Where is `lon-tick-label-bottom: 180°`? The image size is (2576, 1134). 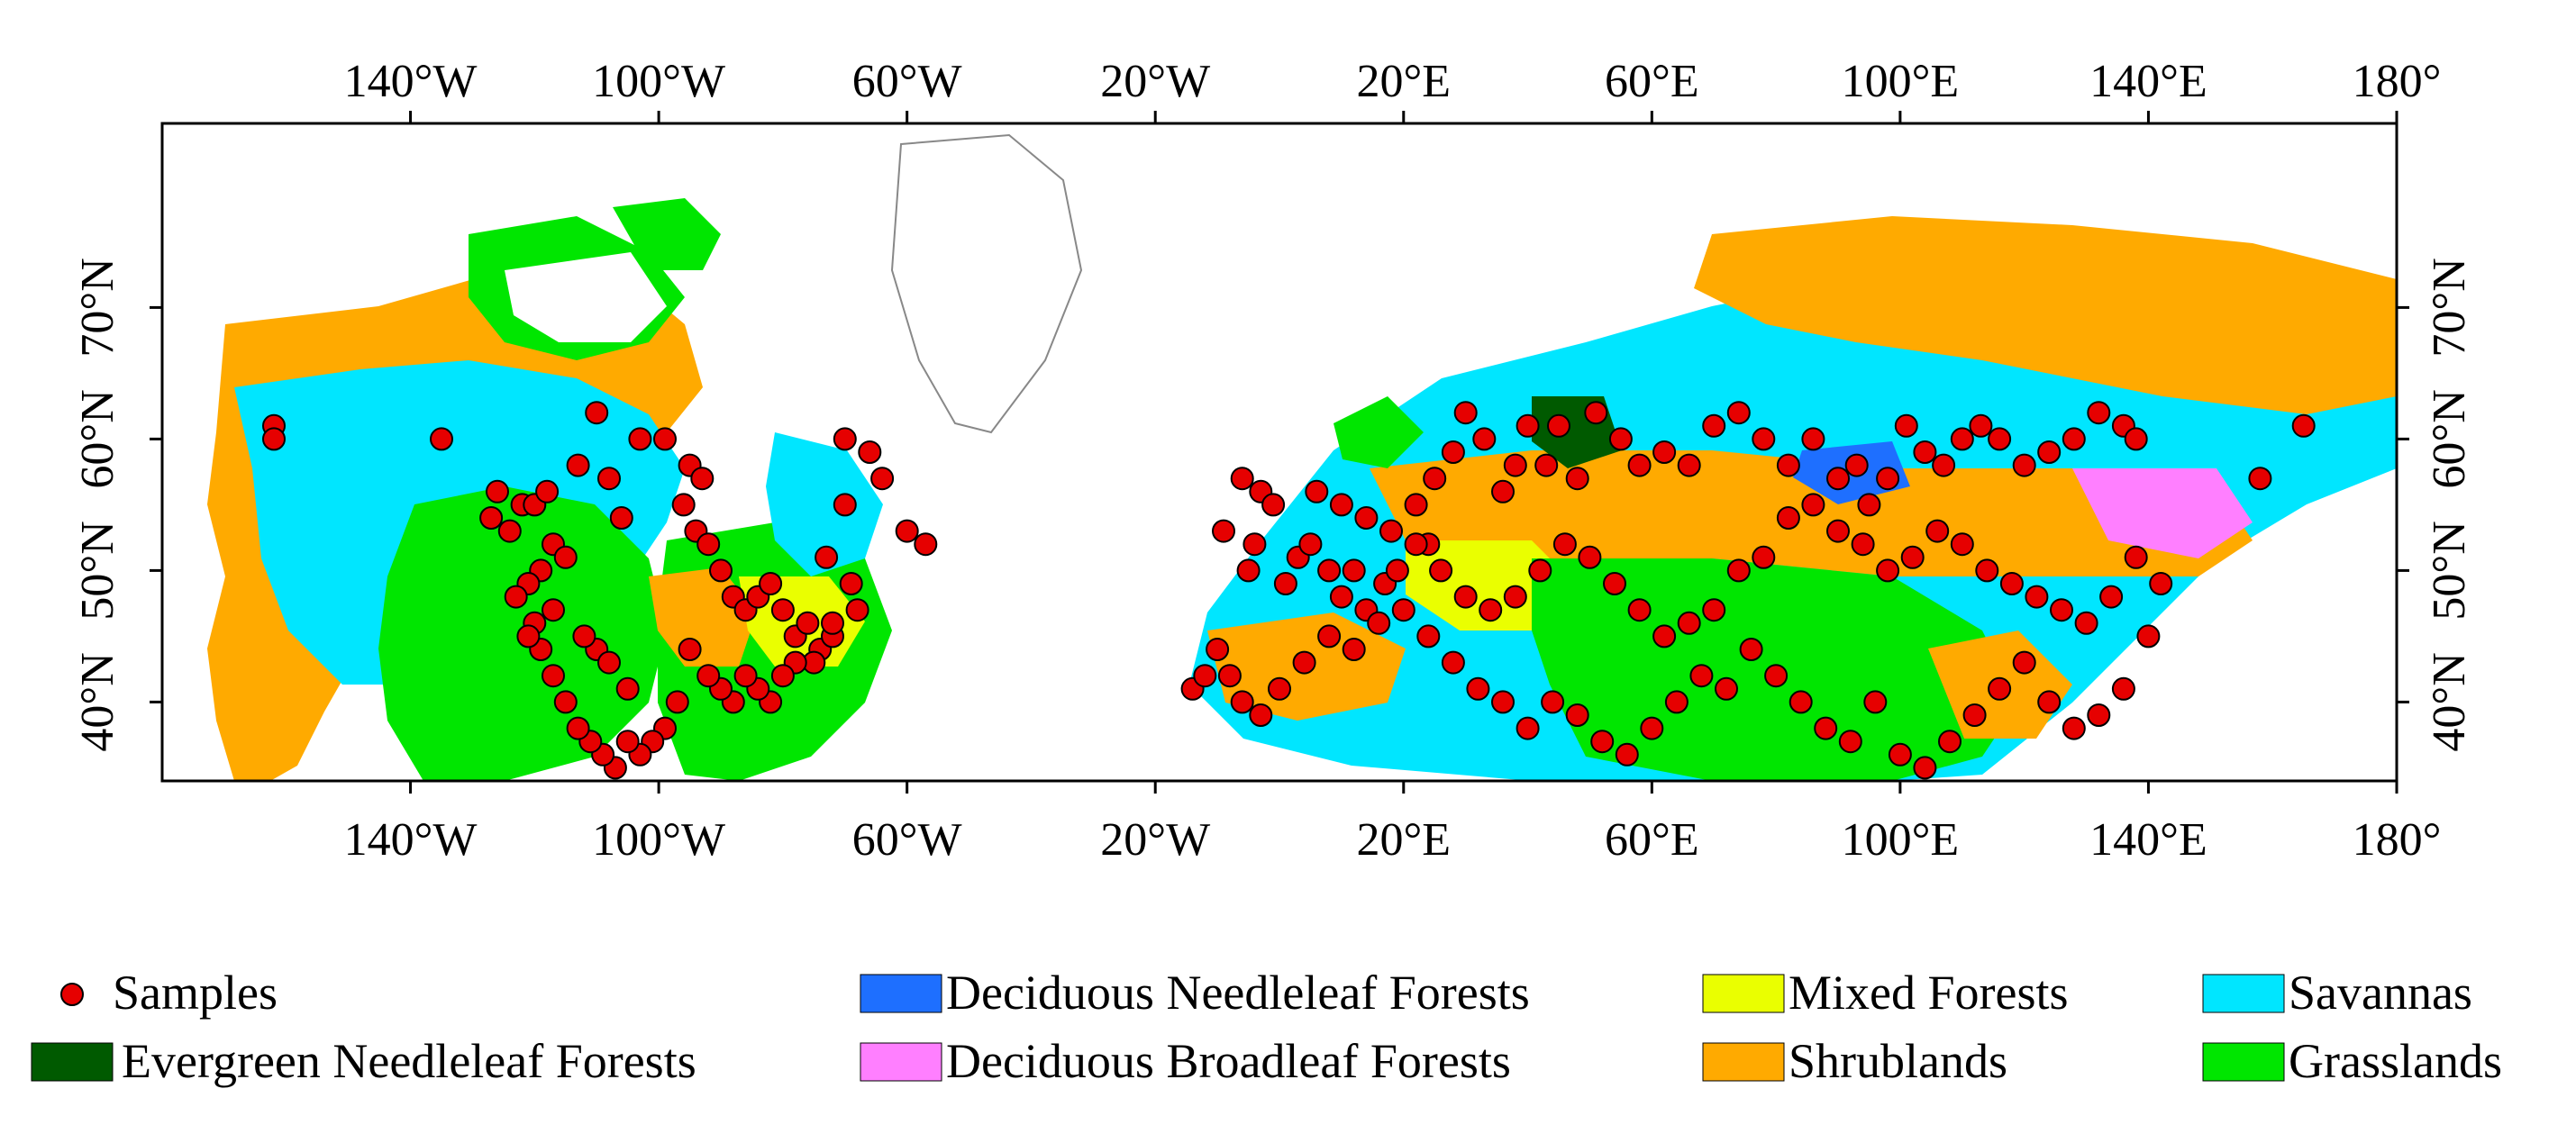
lon-tick-label-bottom: 180° is located at coordinates (2397, 840).